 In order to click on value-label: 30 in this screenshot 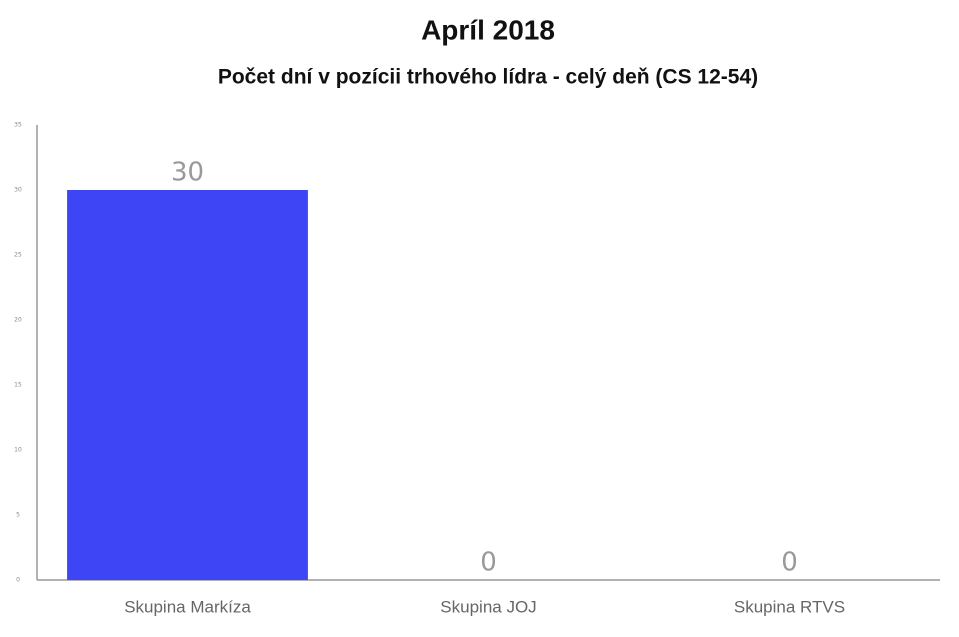, I will do `click(187, 173)`.